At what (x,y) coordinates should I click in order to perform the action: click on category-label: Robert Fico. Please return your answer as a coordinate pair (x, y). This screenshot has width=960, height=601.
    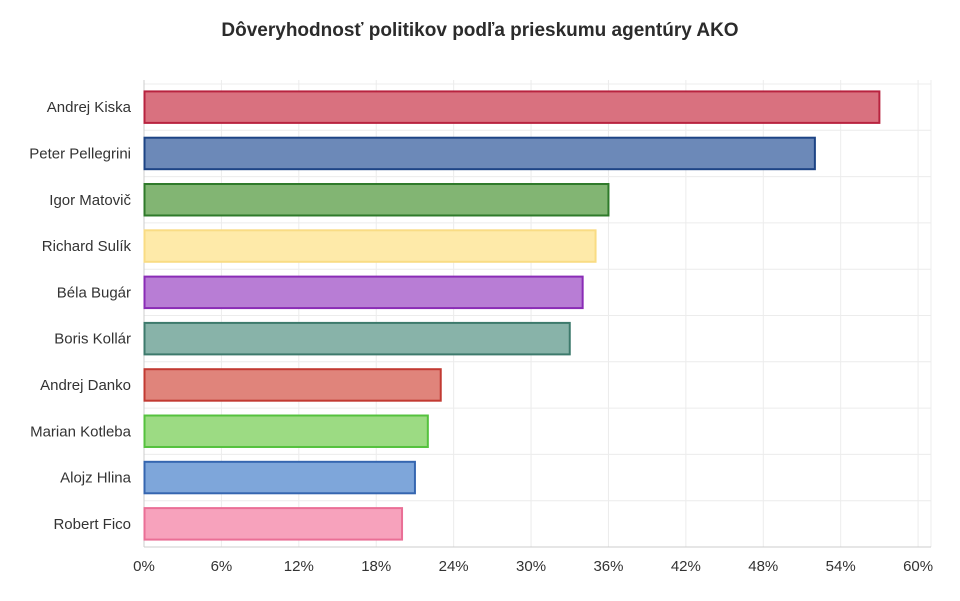
    Looking at the image, I should click on (92, 524).